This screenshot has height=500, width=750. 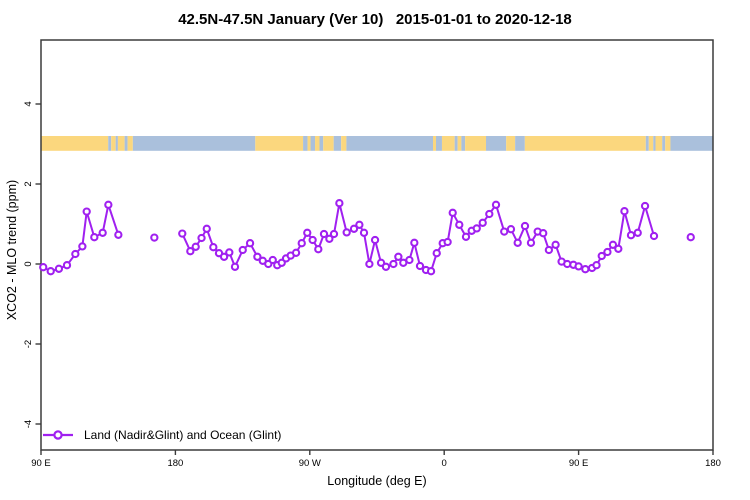 What do you see at coordinates (377, 481) in the screenshot?
I see `x-axis-label: Longitude (deg E)` at bounding box center [377, 481].